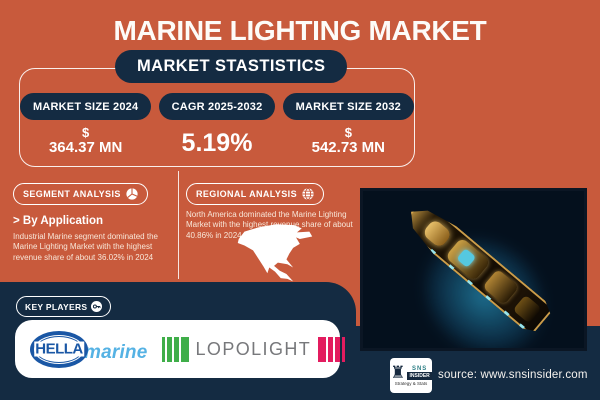  Describe the element at coordinates (86, 106) in the screenshot. I see `stat-label-pill: MARKET SIZE 2024` at that location.